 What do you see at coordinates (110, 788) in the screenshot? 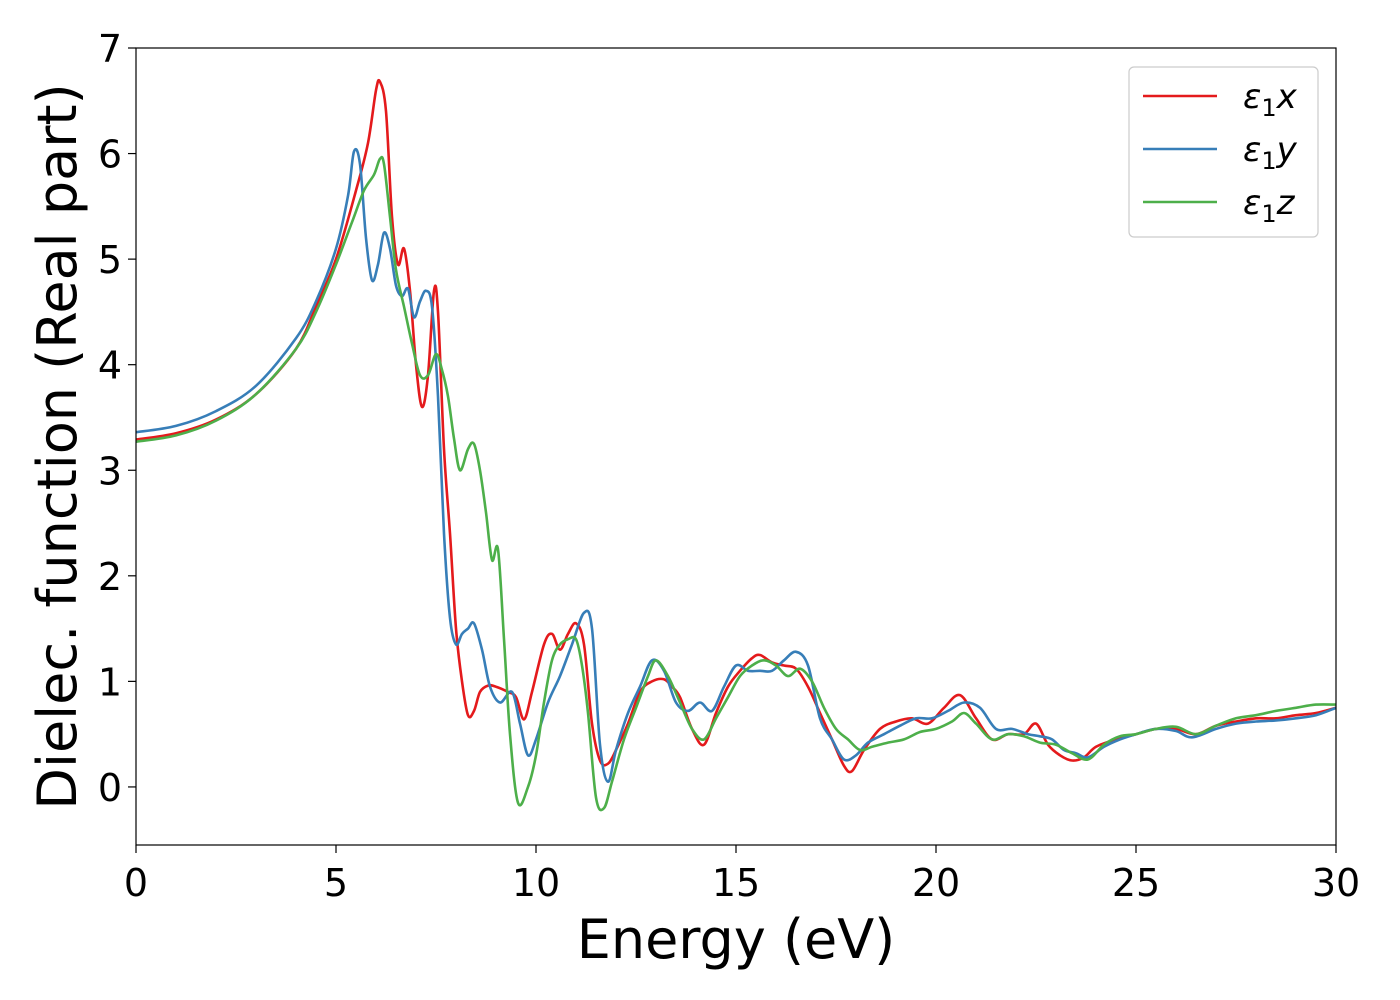
I see `y-tick-label: 0` at bounding box center [110, 788].